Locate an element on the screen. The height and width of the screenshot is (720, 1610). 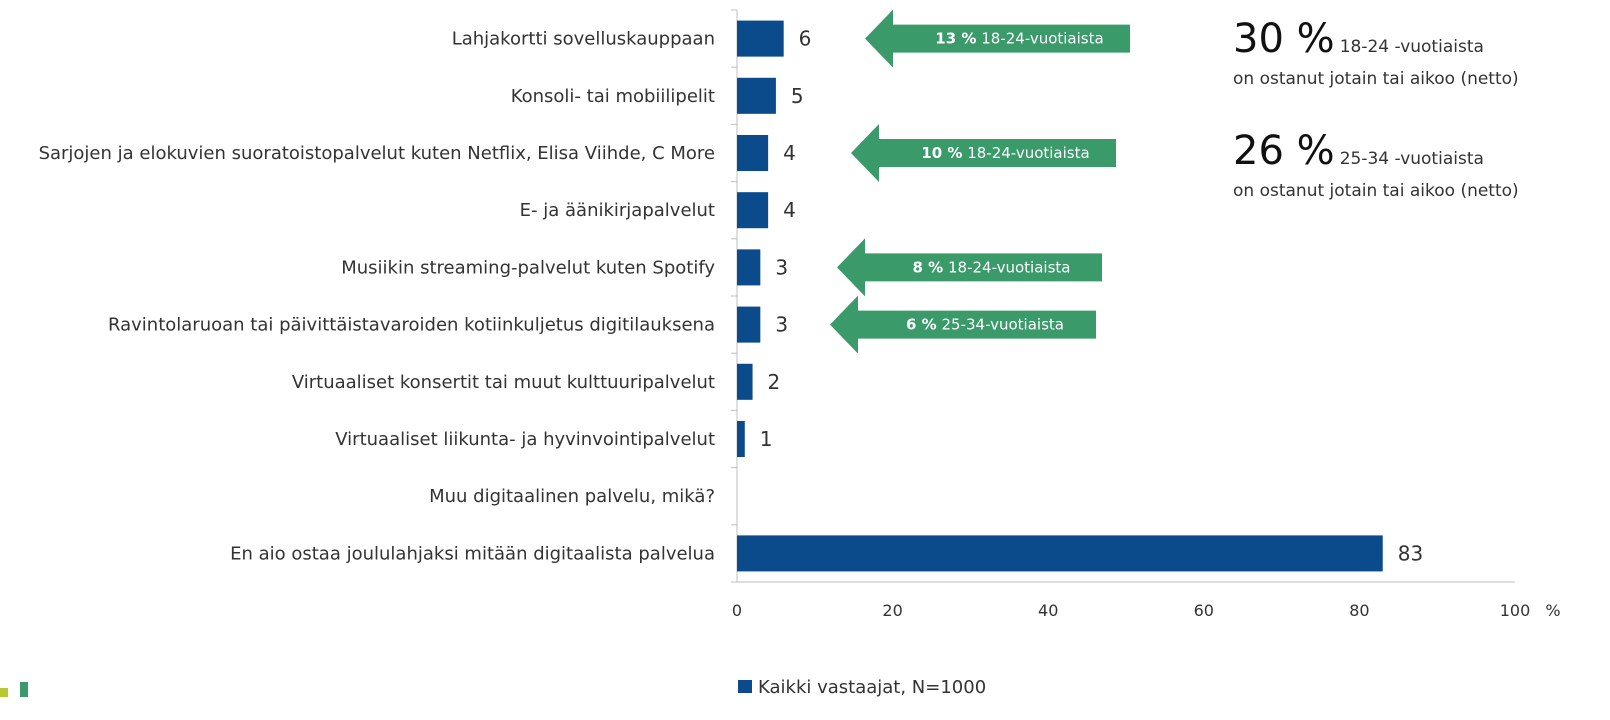
note-value: 26 % is located at coordinates (1284, 151).